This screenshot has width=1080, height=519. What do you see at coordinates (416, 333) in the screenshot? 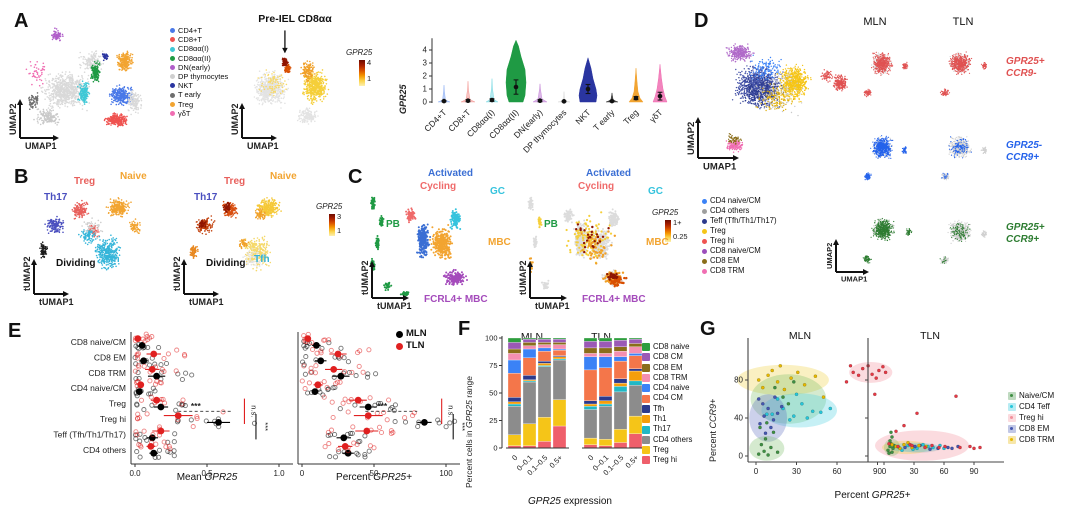
I see `legend-item-label: MLN` at bounding box center [416, 333].